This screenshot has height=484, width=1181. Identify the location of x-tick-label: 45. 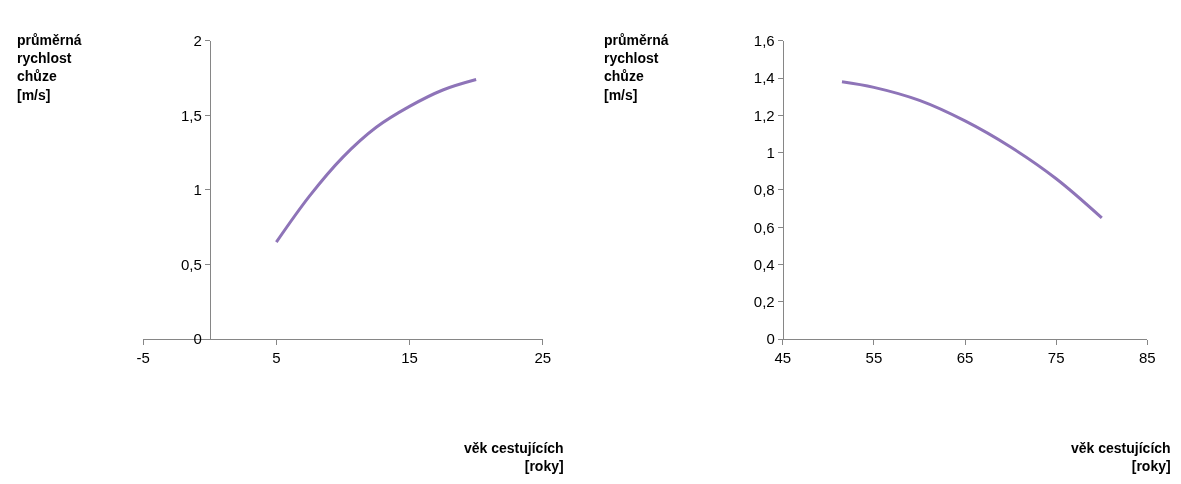
(783, 358).